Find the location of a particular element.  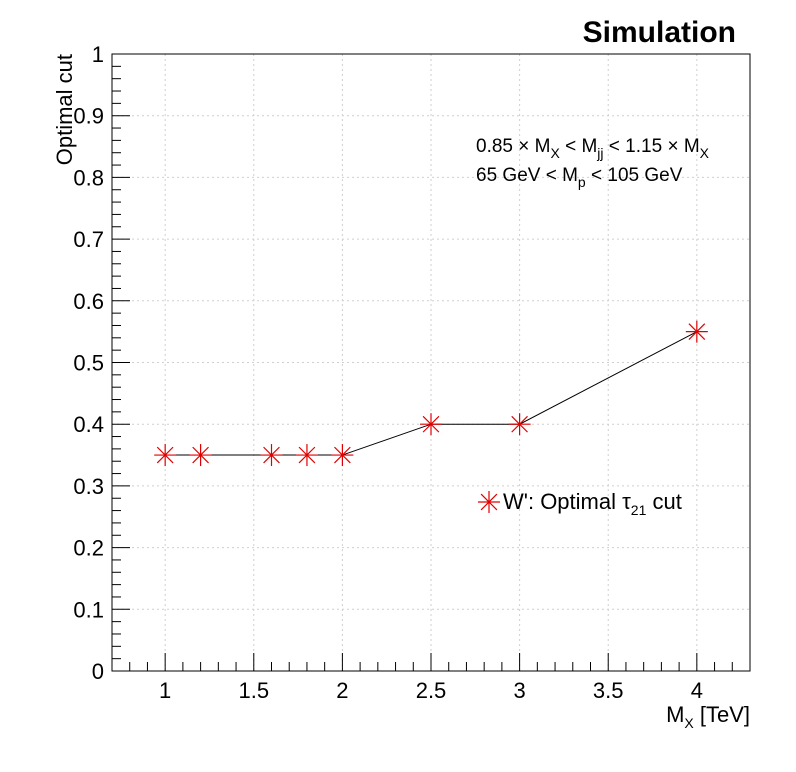

y-tick-label: 0.5 is located at coordinates (88, 363).